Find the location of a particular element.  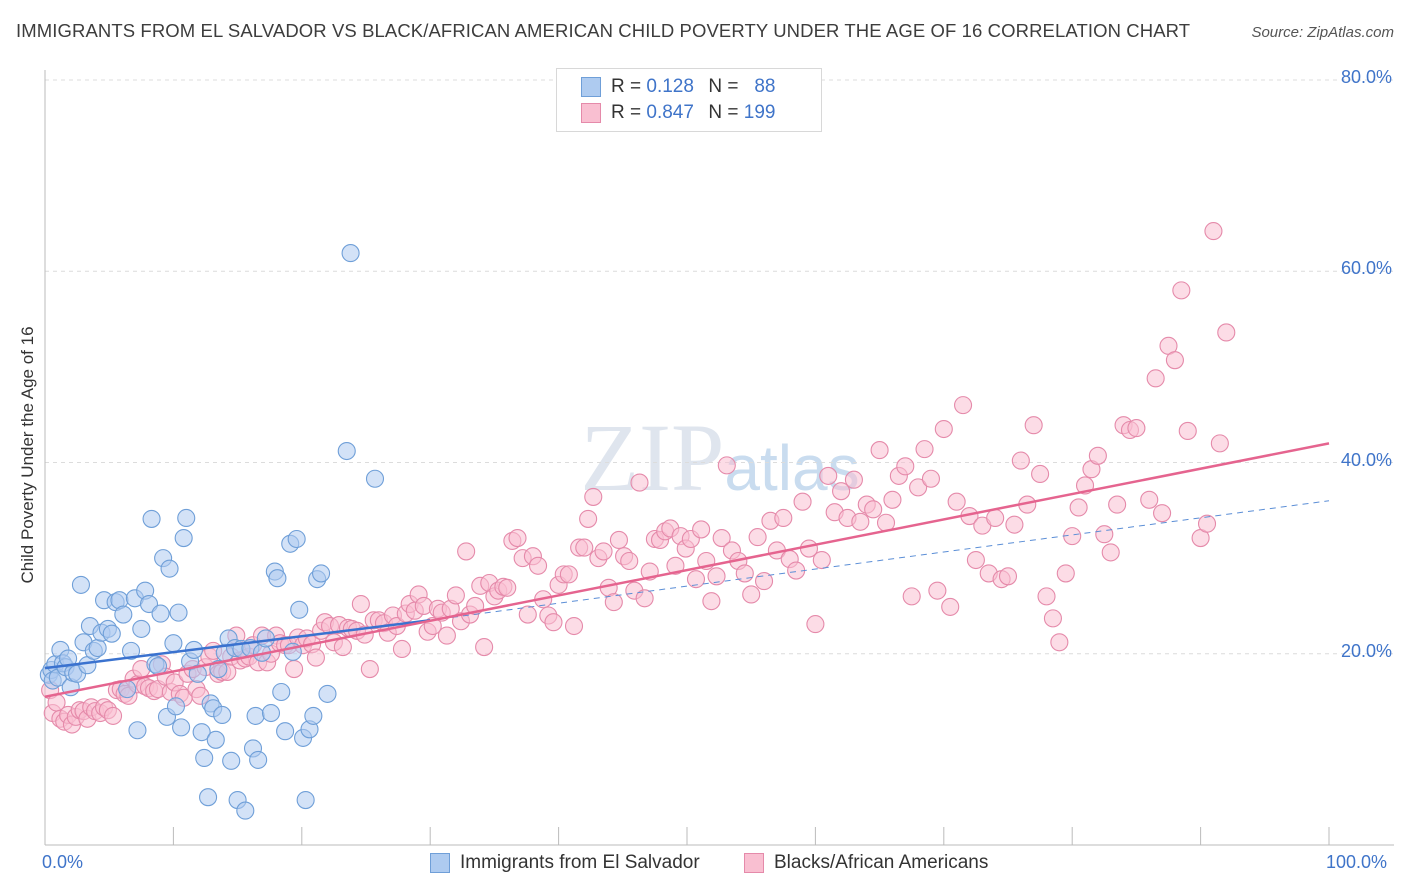

legend-item-immigrants: Immigrants from El Salvador is located at coordinates (565, 863).